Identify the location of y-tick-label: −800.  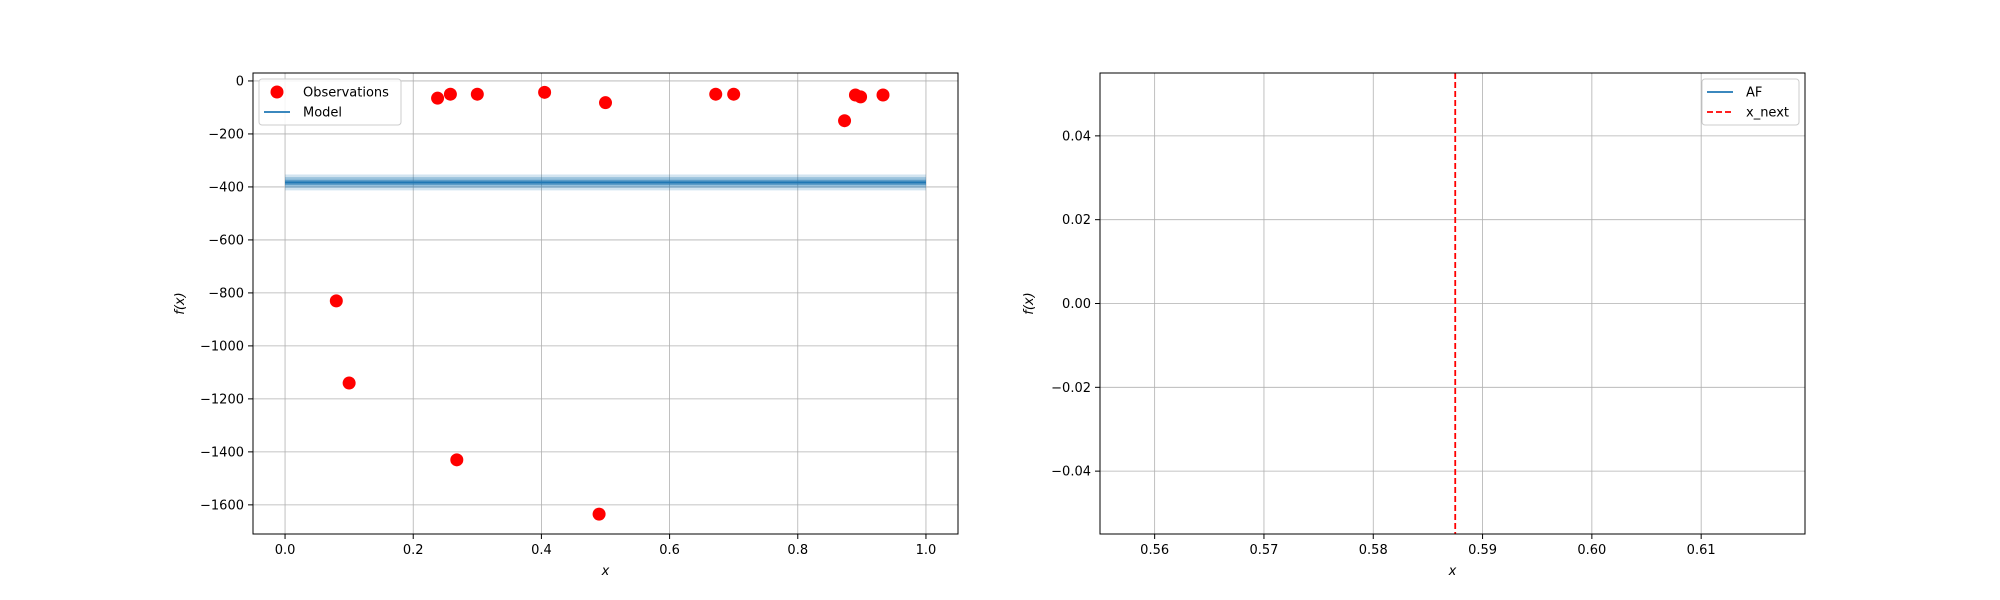
(226, 293).